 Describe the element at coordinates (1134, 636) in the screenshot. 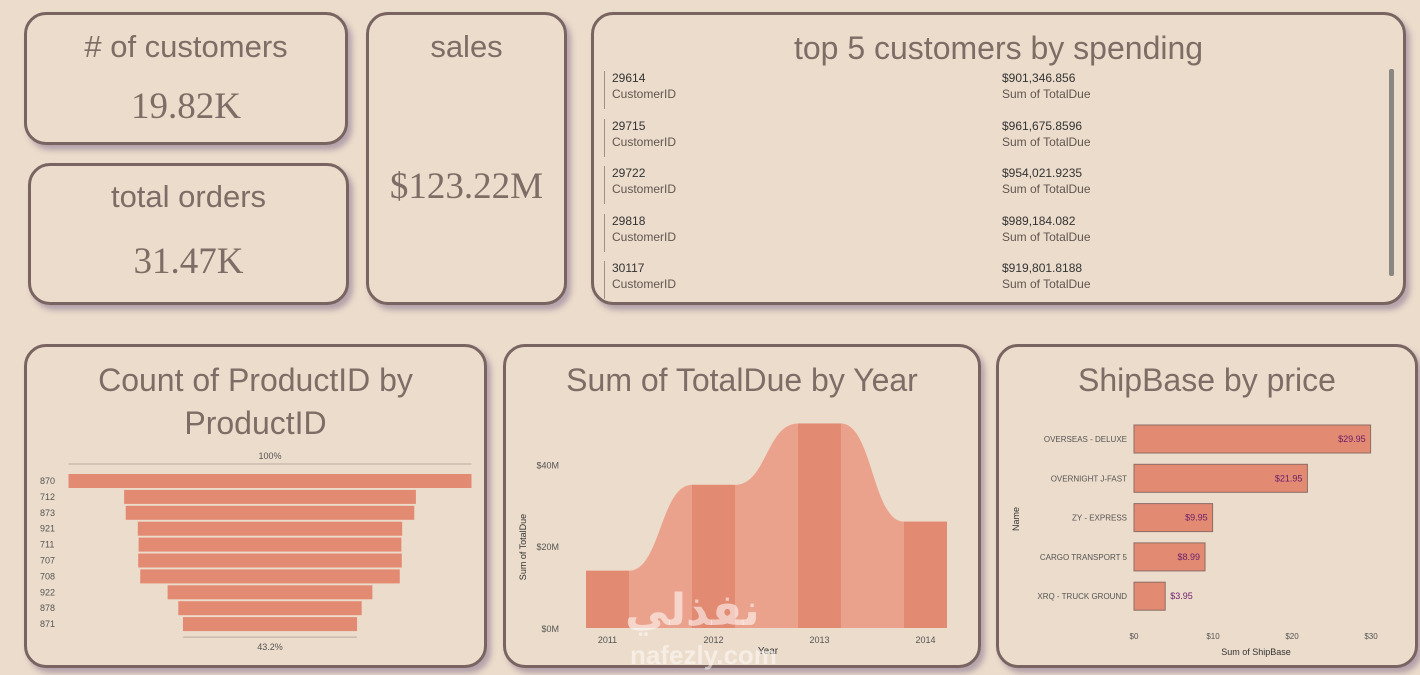

I see `x-tick-label: $0` at that location.